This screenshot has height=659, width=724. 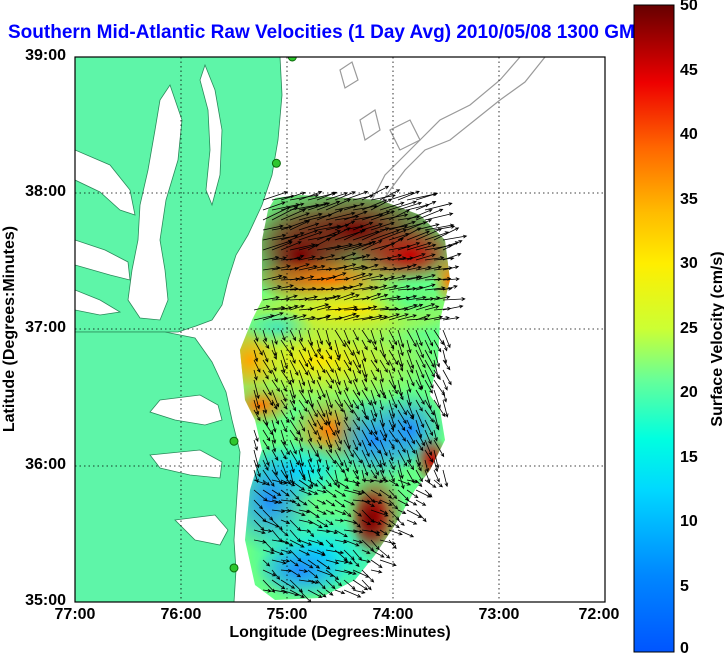 What do you see at coordinates (689, 457) in the screenshot?
I see `colorbar-tick-label: 15` at bounding box center [689, 457].